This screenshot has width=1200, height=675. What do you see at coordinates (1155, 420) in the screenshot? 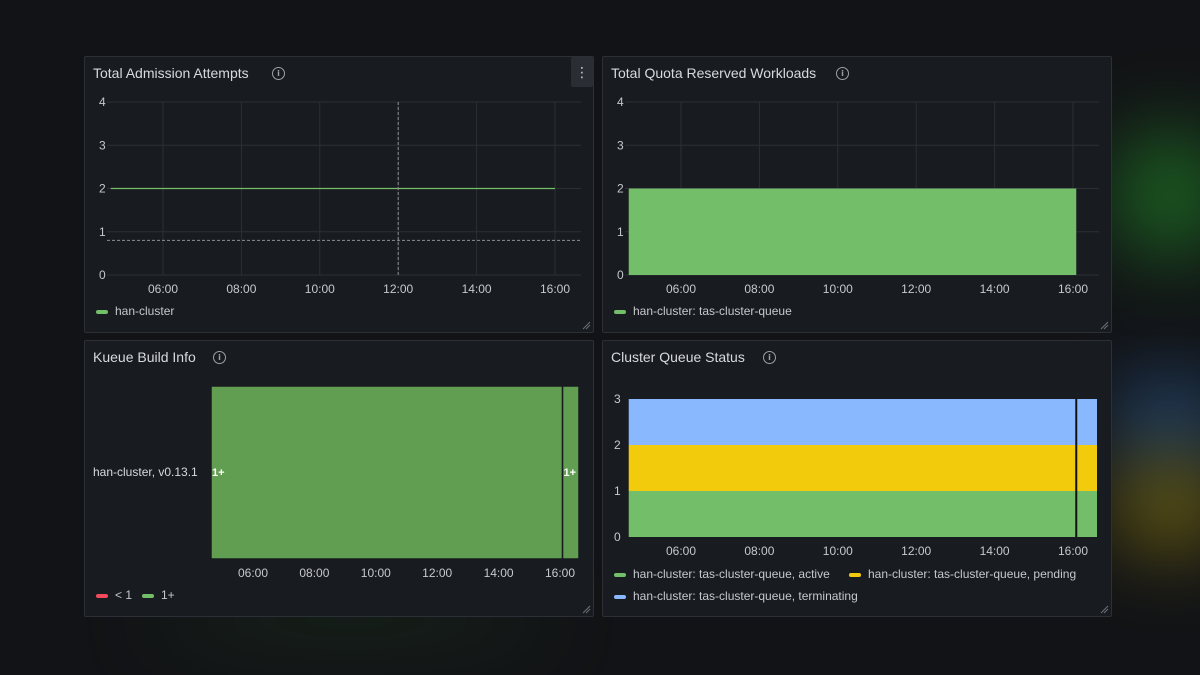
I see `background-glow-blue` at bounding box center [1155, 420].